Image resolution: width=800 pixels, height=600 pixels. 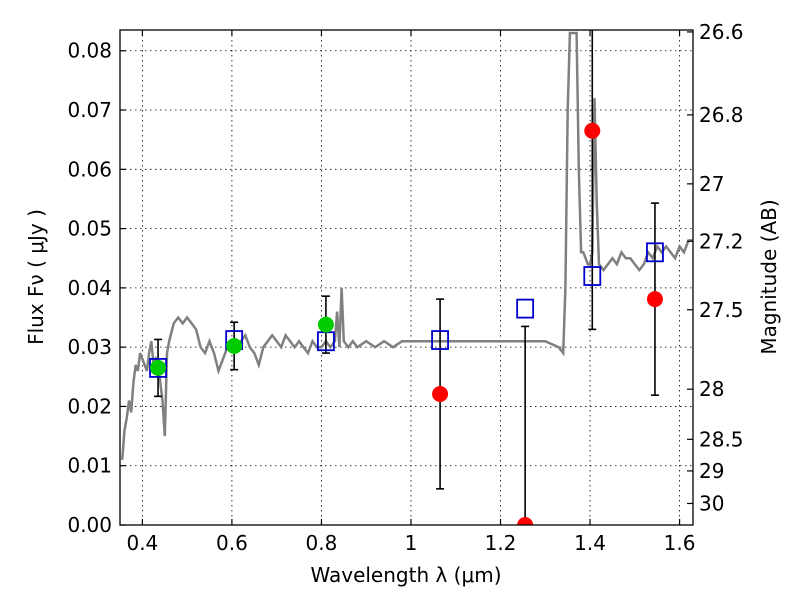 What do you see at coordinates (711, 503) in the screenshot?
I see `right-tick-label: 30` at bounding box center [711, 503].